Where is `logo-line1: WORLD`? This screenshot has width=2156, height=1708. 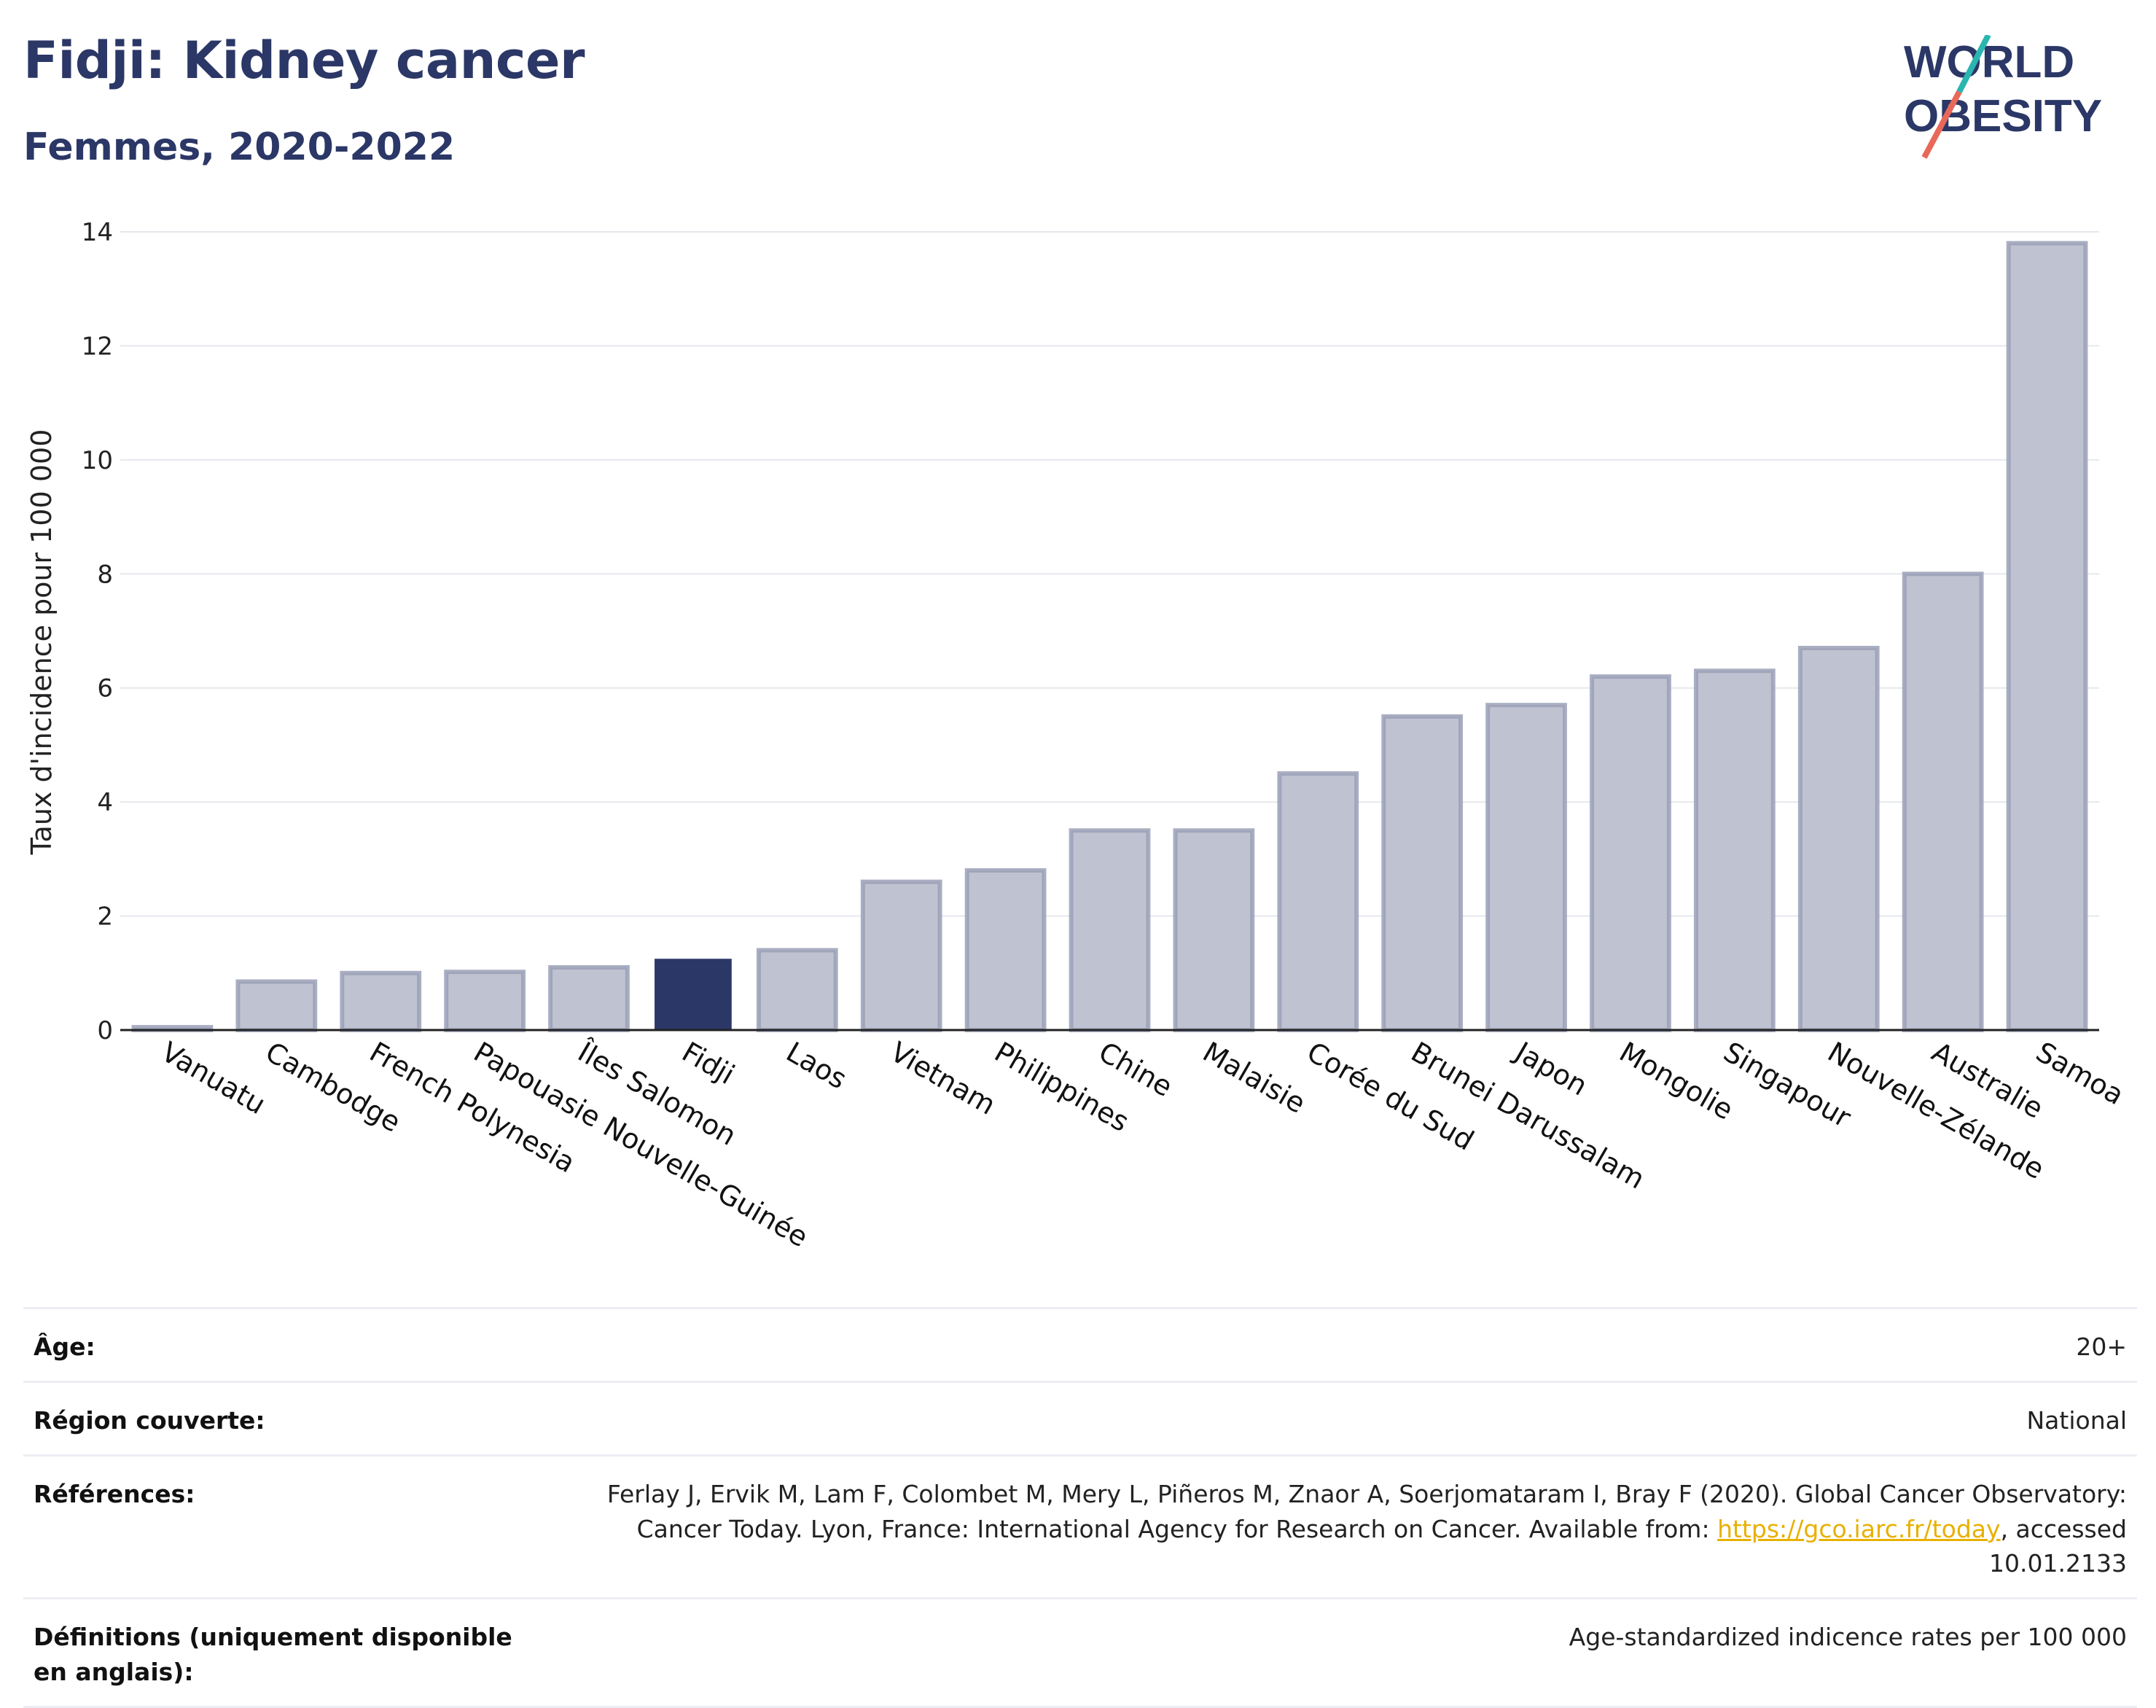
logo-line1: WORLD is located at coordinates (1989, 62).